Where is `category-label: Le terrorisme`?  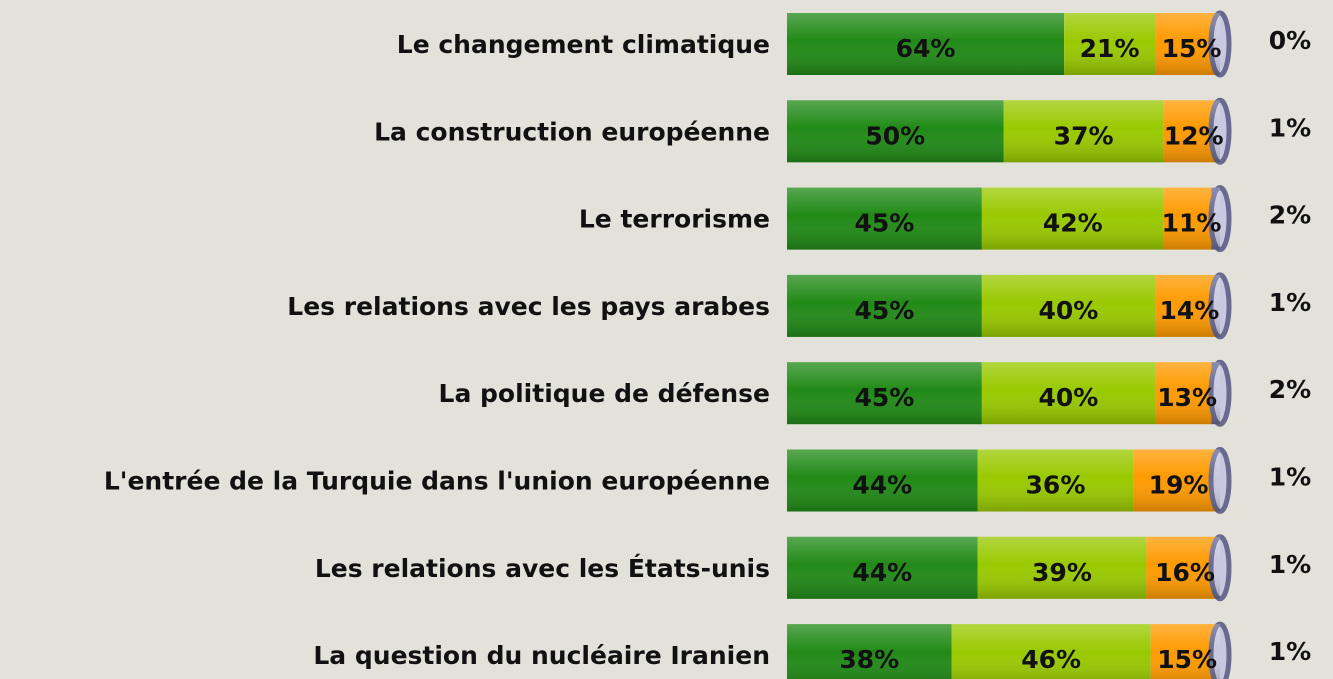 category-label: Le terrorisme is located at coordinates (674, 219).